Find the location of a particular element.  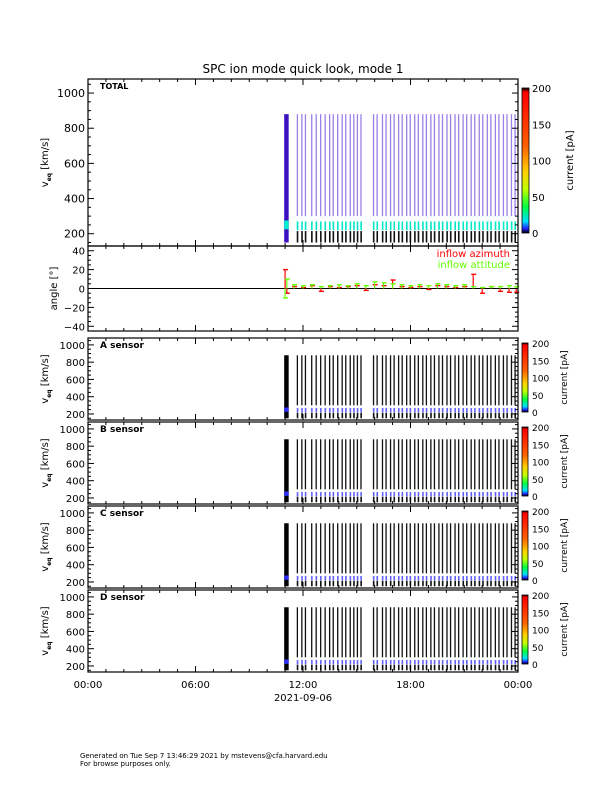

angle-azimuth-marker is located at coordinates (286, 269).